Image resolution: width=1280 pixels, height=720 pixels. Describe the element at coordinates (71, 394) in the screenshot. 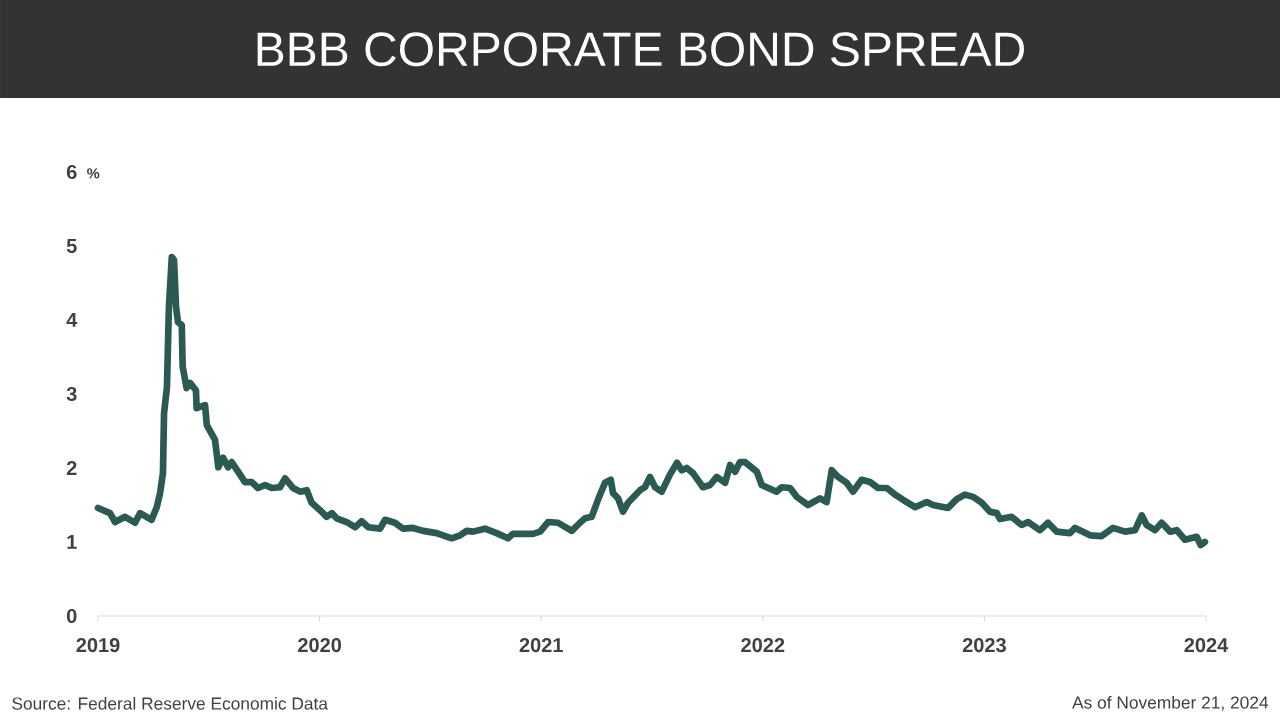

I see `y-tick-label: 3` at that location.